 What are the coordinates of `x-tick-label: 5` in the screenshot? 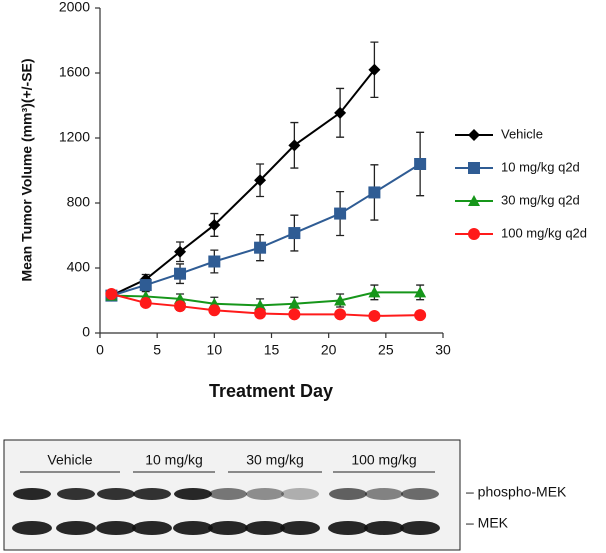 It's located at (157, 350).